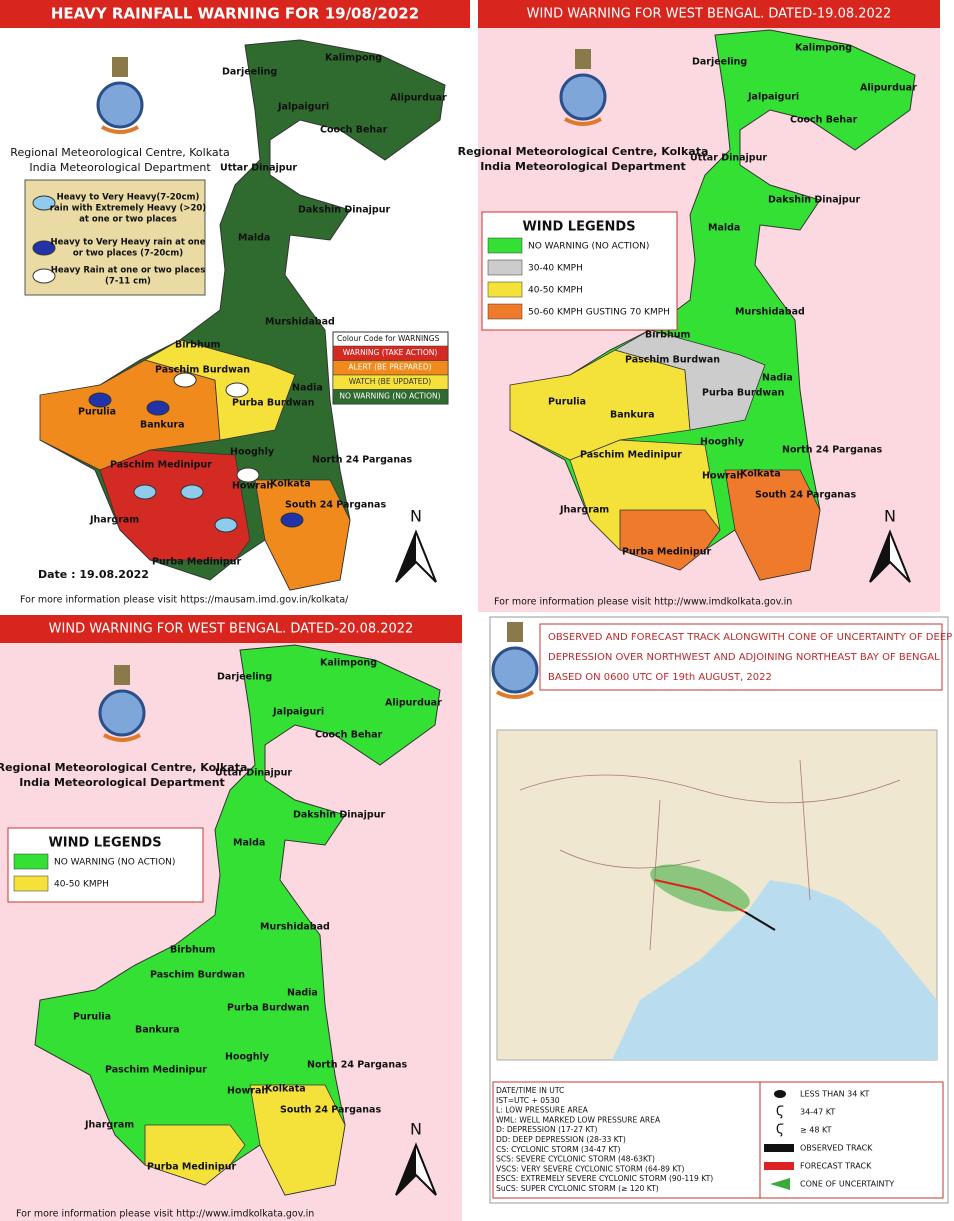  What do you see at coordinates (805, 495) in the screenshot?
I see `district-label: South 24 Parganas` at bounding box center [805, 495].